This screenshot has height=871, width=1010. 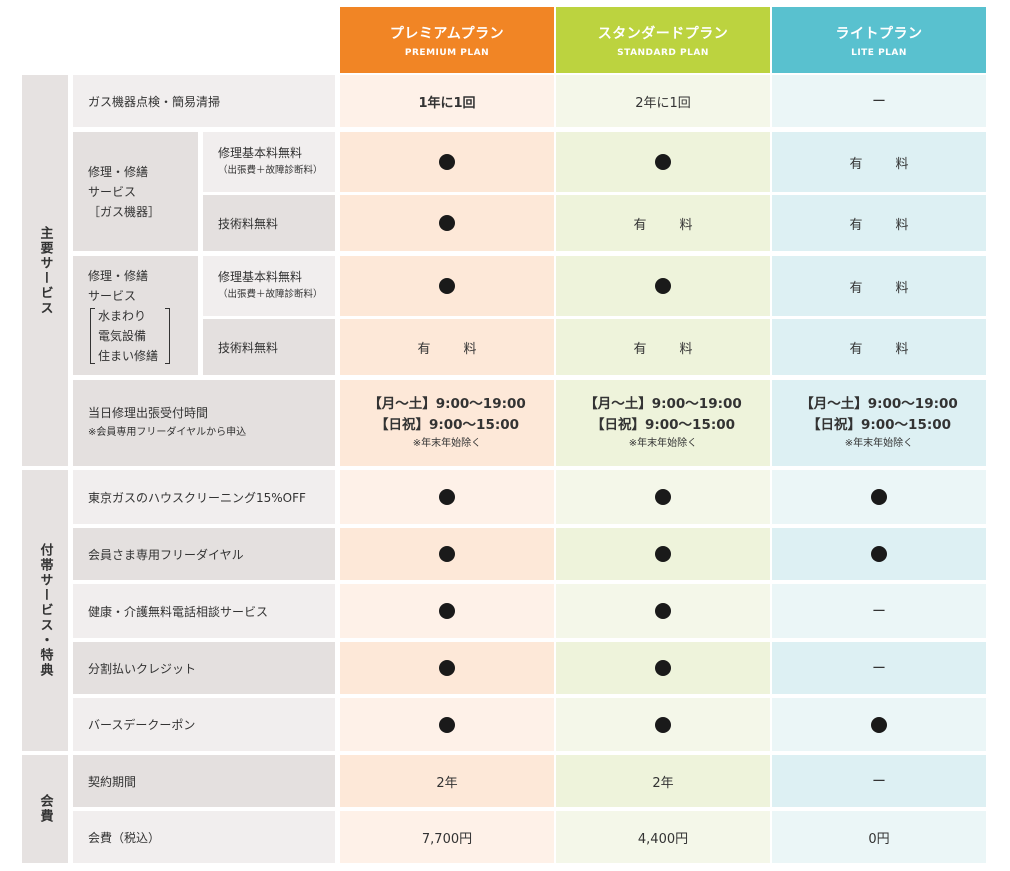 What do you see at coordinates (447, 101) in the screenshot?
I see `cell-premium-inspection: 1年に1回` at bounding box center [447, 101].